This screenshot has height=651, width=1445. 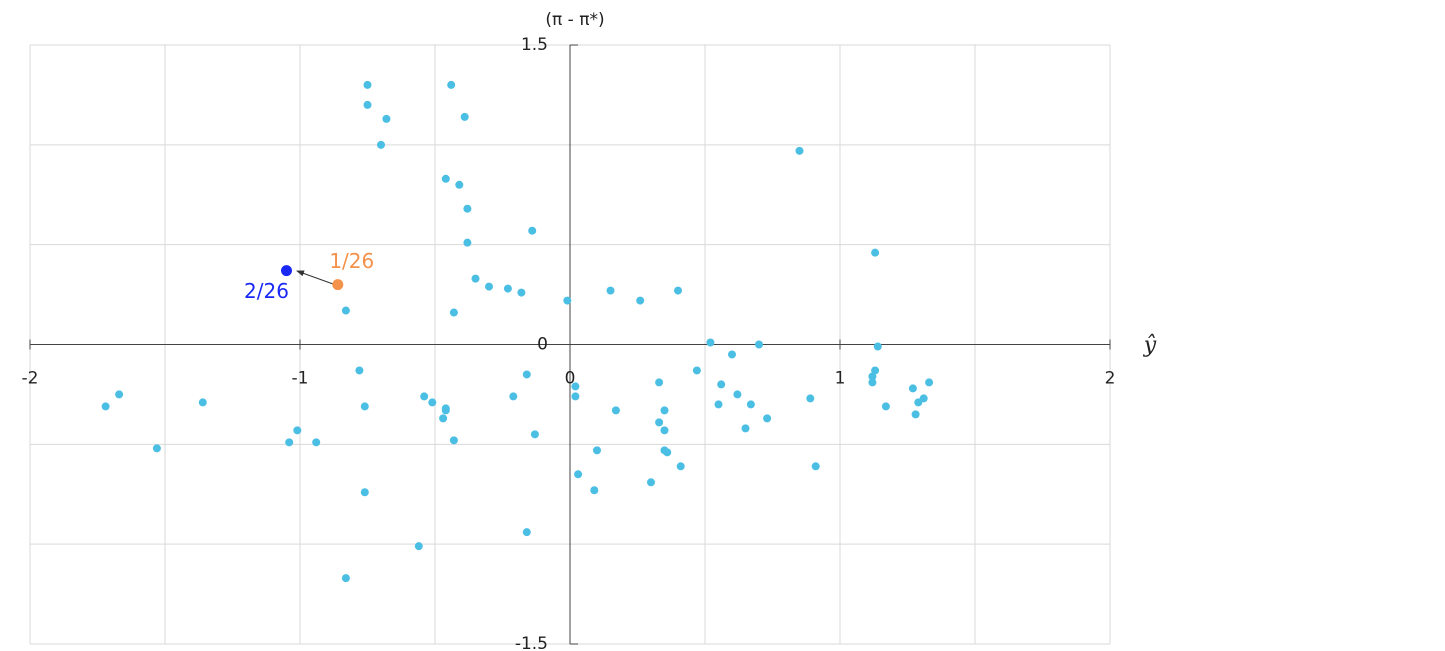 What do you see at coordinates (1110, 379) in the screenshot?
I see `x-tick-label: 2` at bounding box center [1110, 379].